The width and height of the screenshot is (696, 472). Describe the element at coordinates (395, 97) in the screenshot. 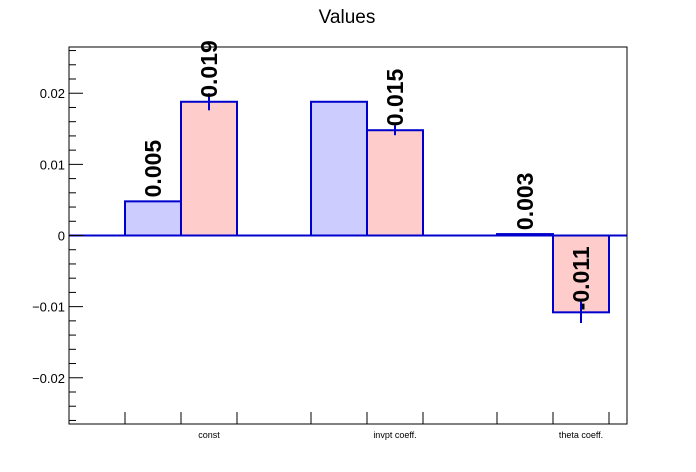

I see `data-label-s2-2: 0.015` at that location.